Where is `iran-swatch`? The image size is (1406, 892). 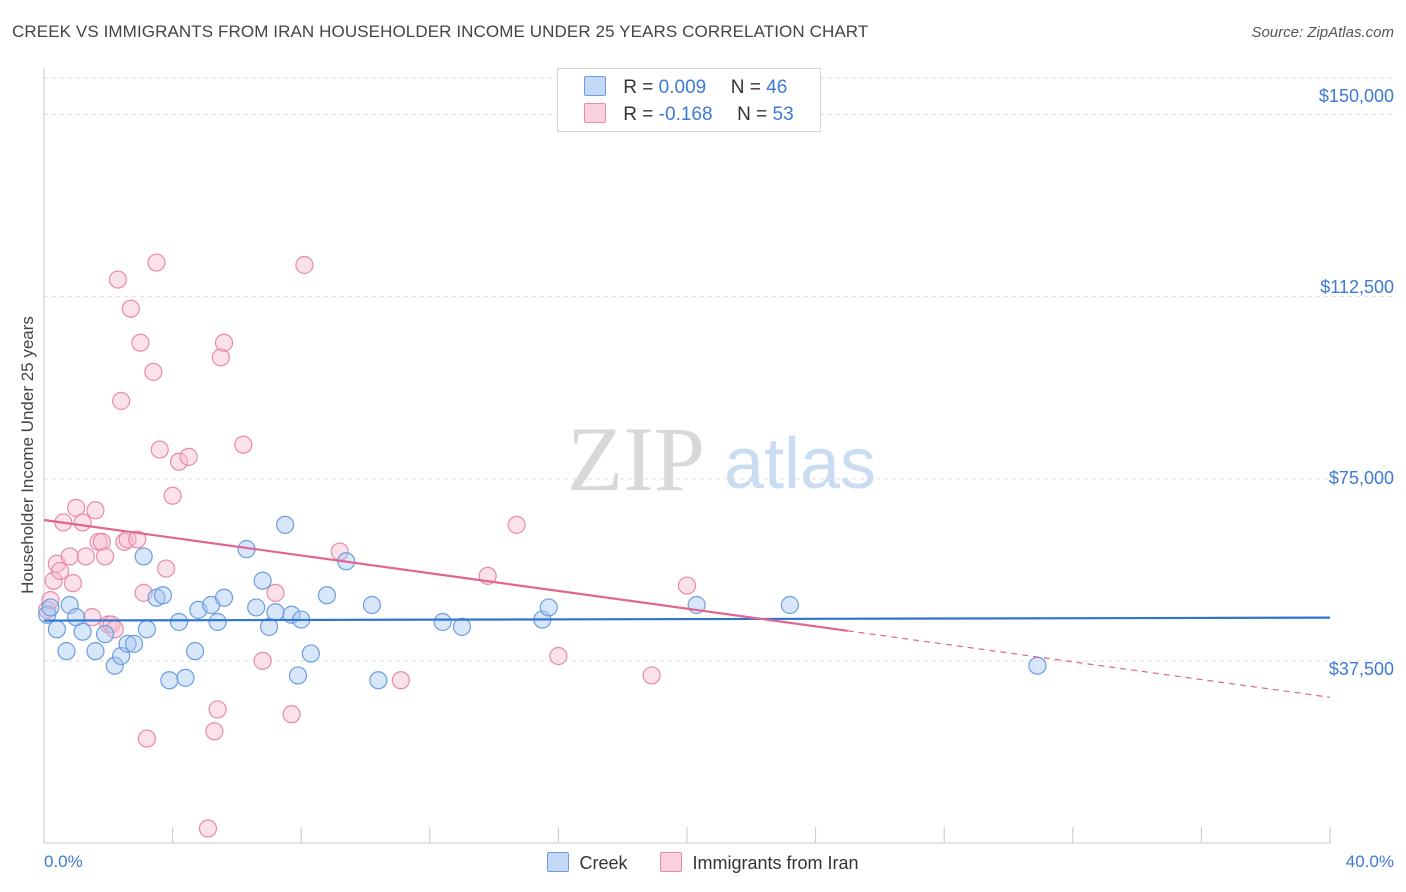 iran-swatch is located at coordinates (595, 113).